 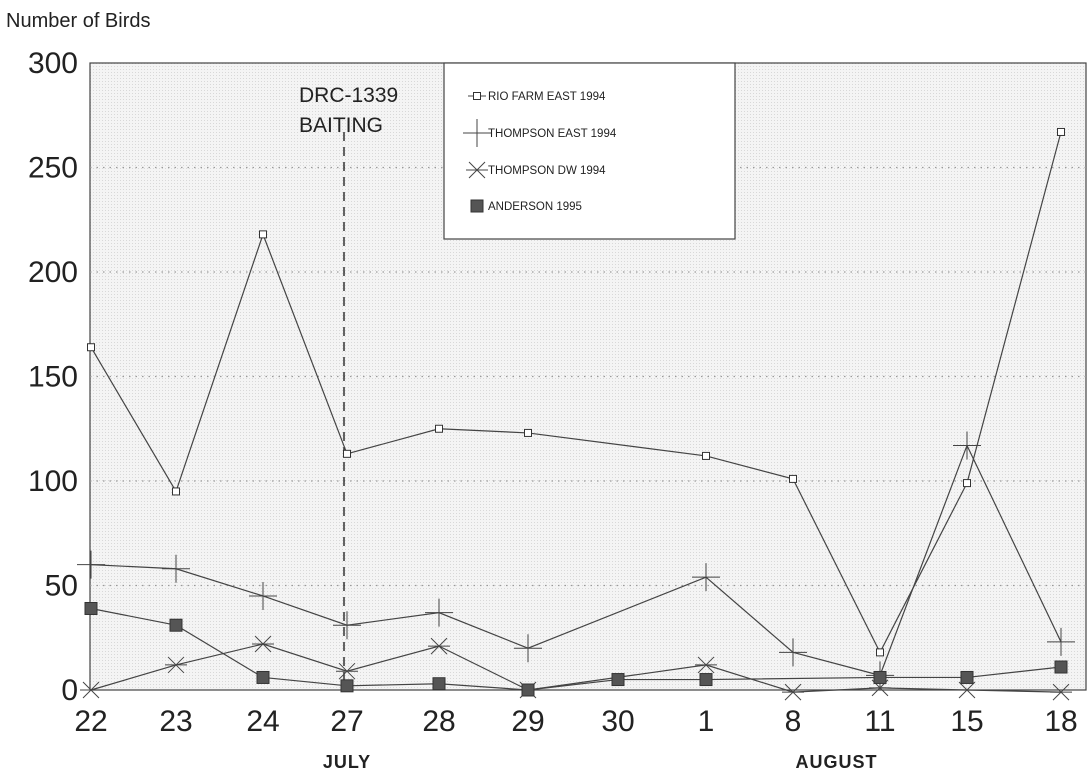 I want to click on month-label: JULY, so click(x=347, y=762).